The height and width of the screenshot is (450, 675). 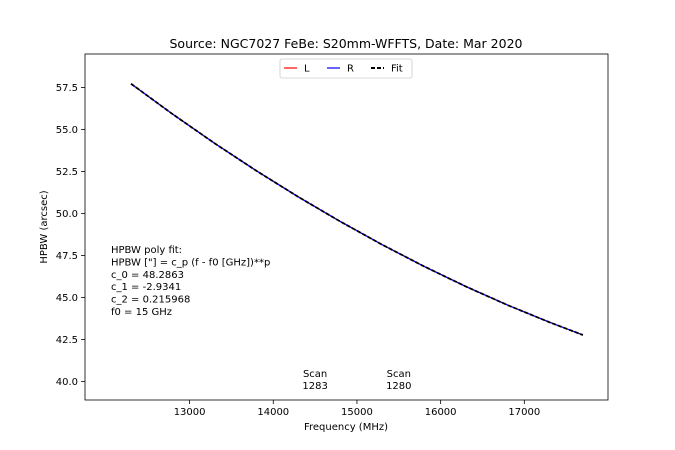 What do you see at coordinates (147, 275) in the screenshot?
I see `fit-annotation-line: c_0 = 48.2863` at bounding box center [147, 275].